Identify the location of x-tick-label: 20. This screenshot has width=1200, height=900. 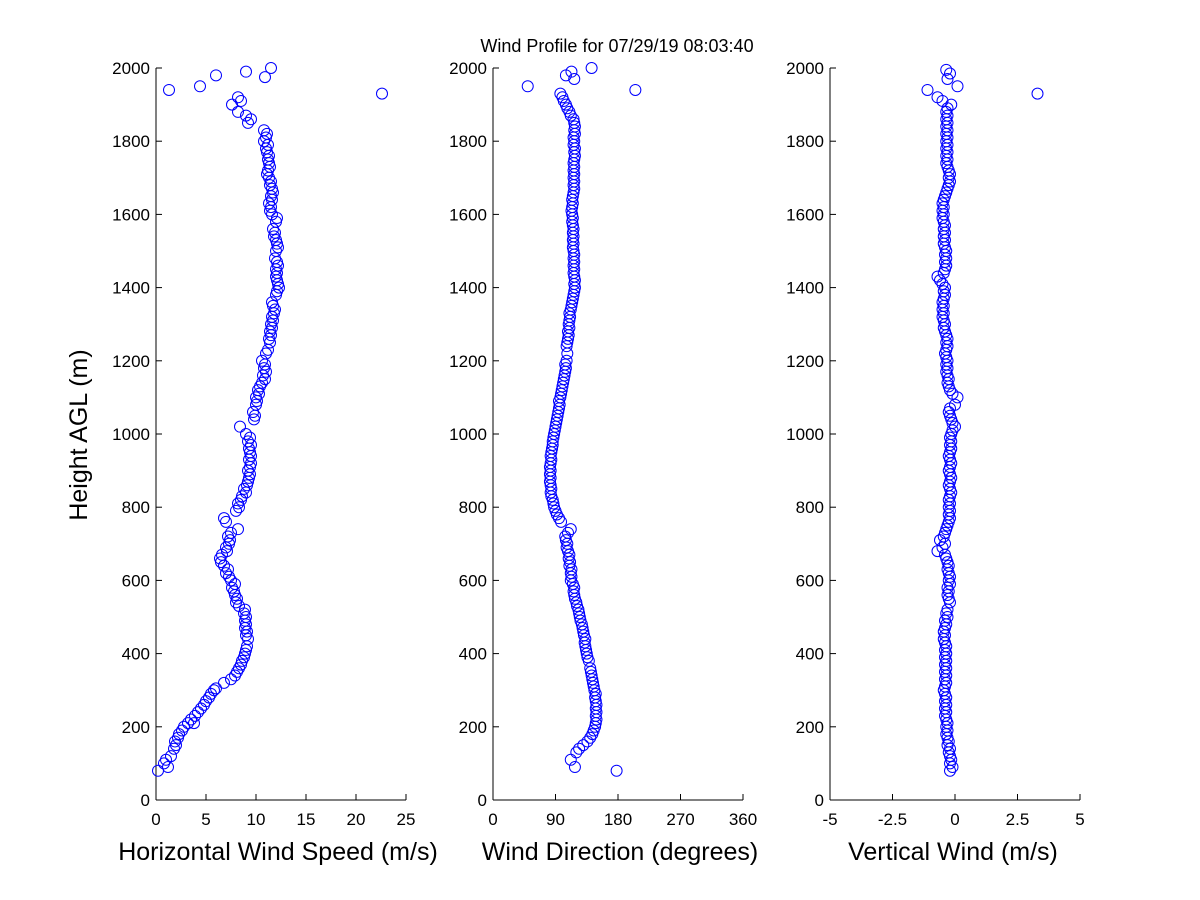
(356, 819).